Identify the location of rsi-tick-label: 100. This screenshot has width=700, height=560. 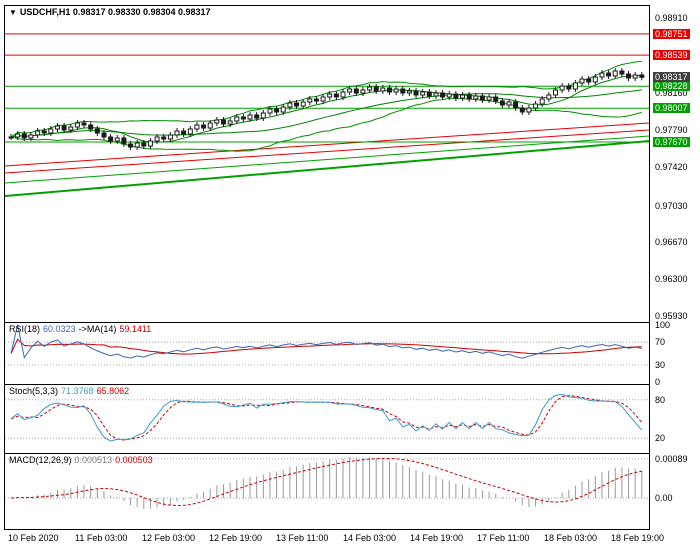
(663, 325).